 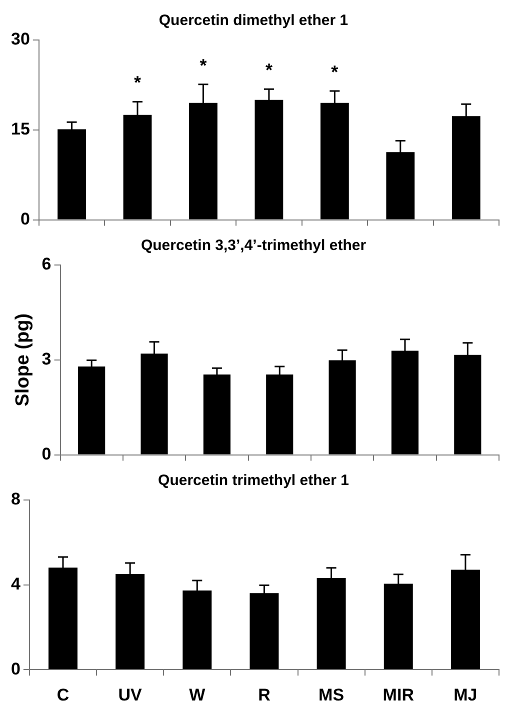 What do you see at coordinates (47, 264) in the screenshot?
I see `y-tick-label: 6` at bounding box center [47, 264].